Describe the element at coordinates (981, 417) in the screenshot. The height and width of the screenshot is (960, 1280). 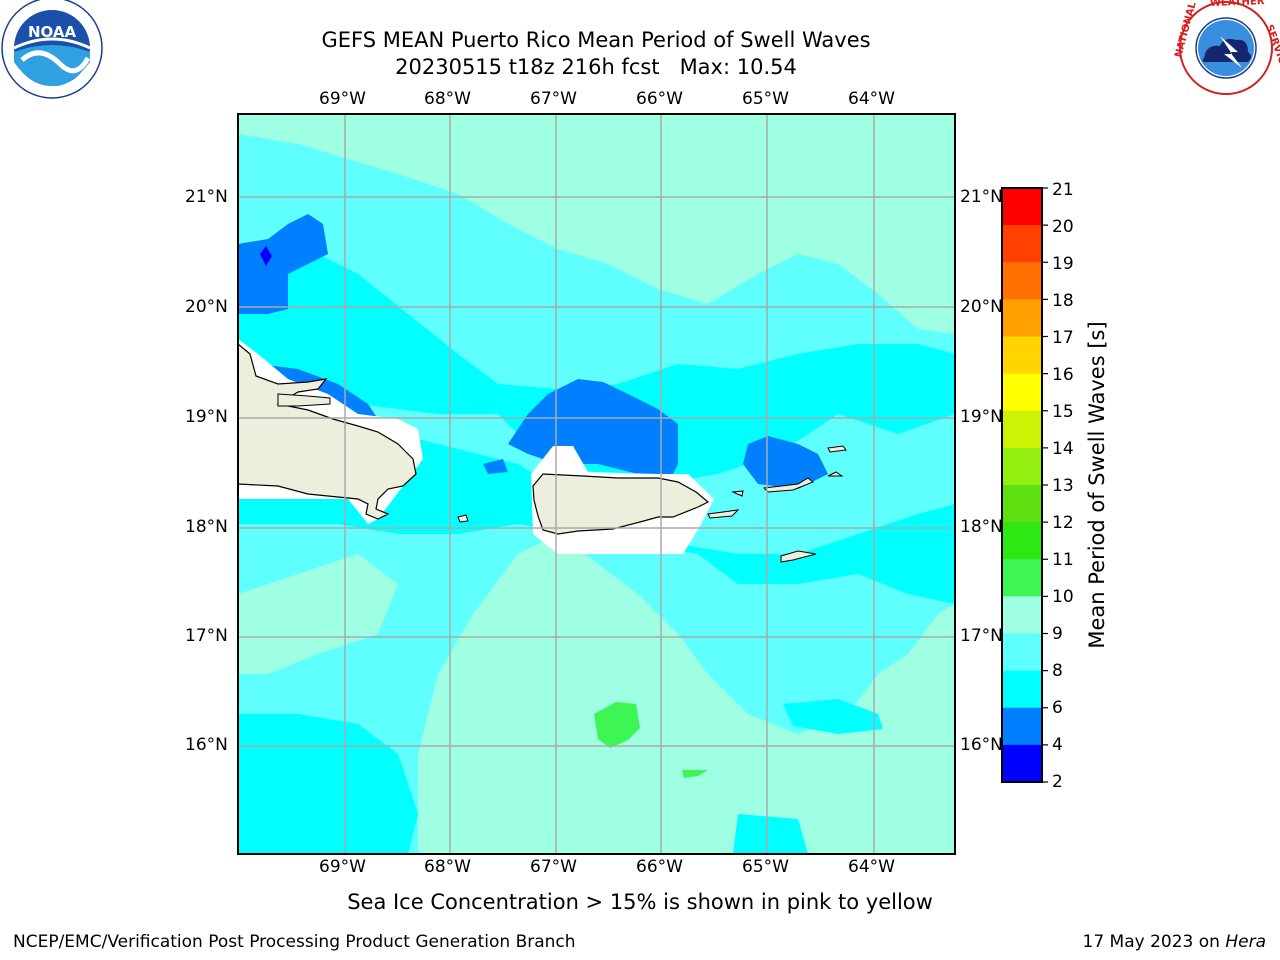
I see `lat-label-right: 19°N` at that location.